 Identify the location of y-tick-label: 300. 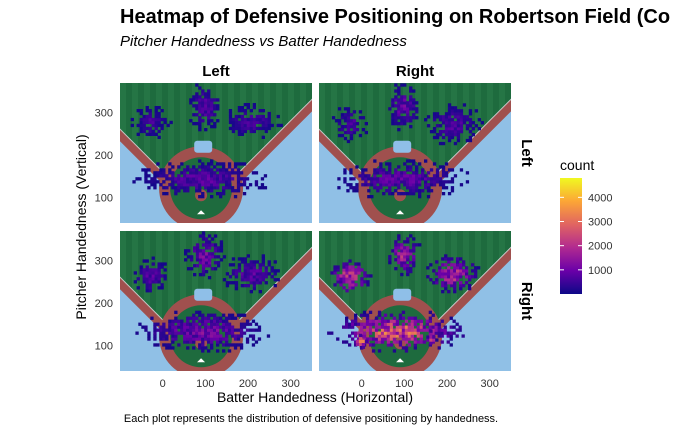
(104, 114).